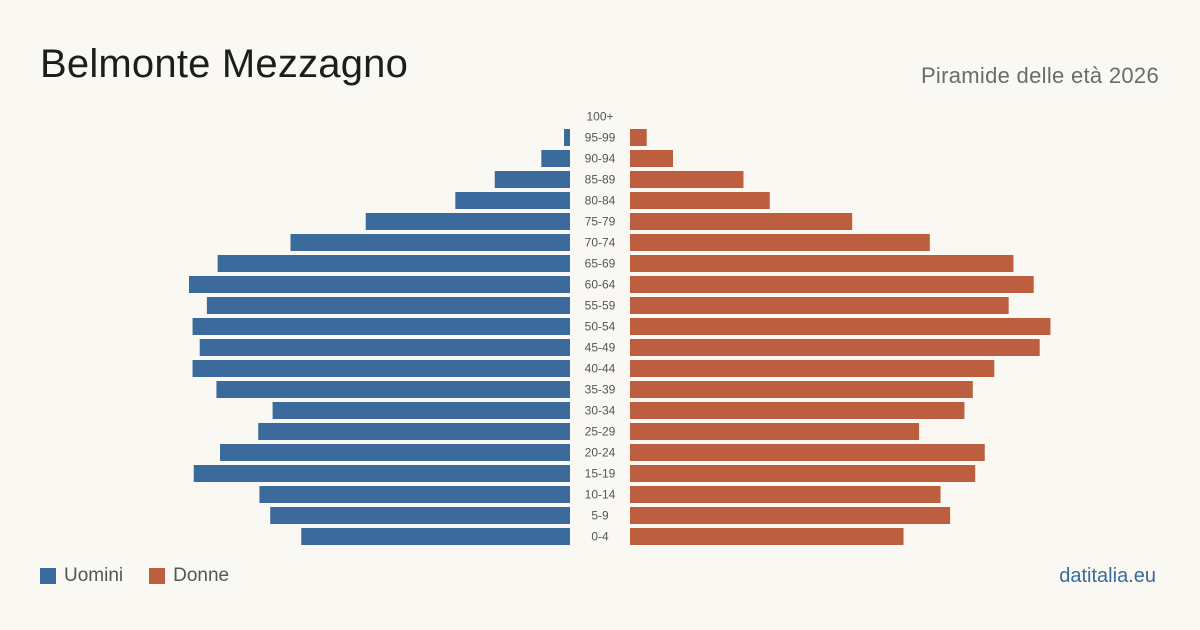 This screenshot has width=1200, height=630. Describe the element at coordinates (1039, 75) in the screenshot. I see `chart-subtitle: Piramide delle età 2026` at that location.